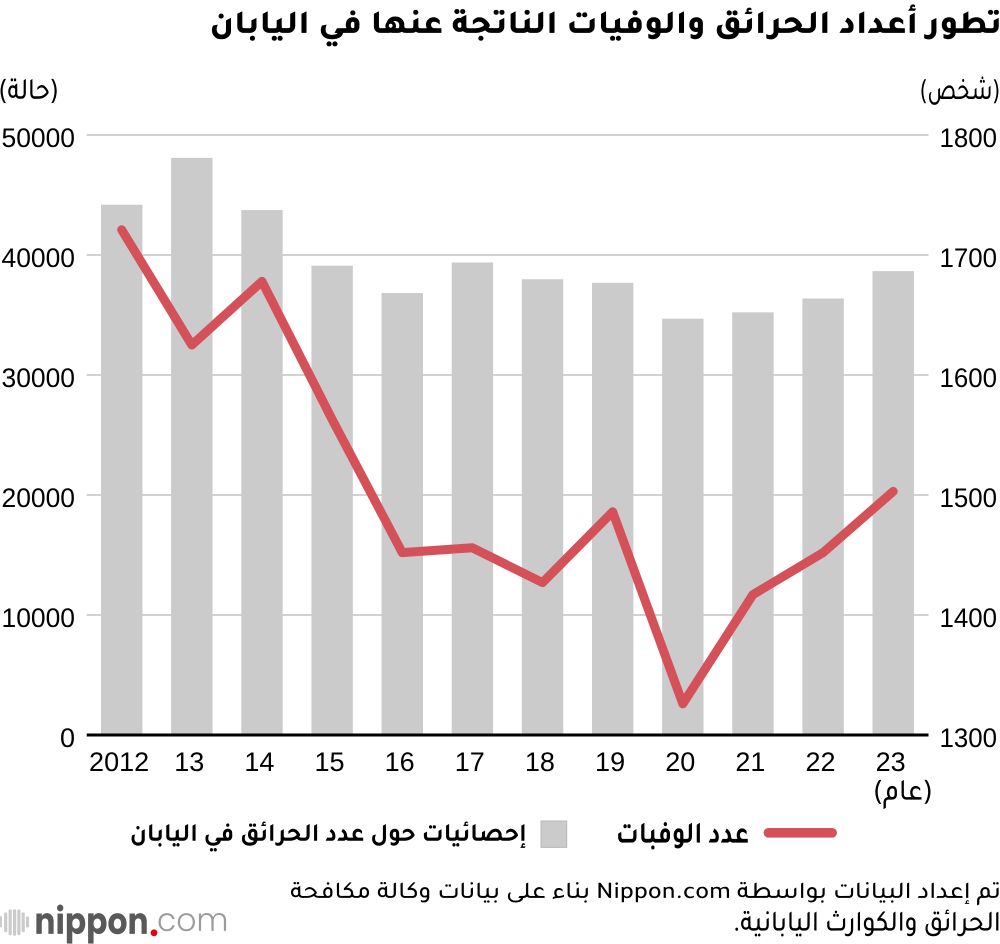  What do you see at coordinates (969, 378) in the screenshot?
I see `svg-text: 1600` at bounding box center [969, 378].